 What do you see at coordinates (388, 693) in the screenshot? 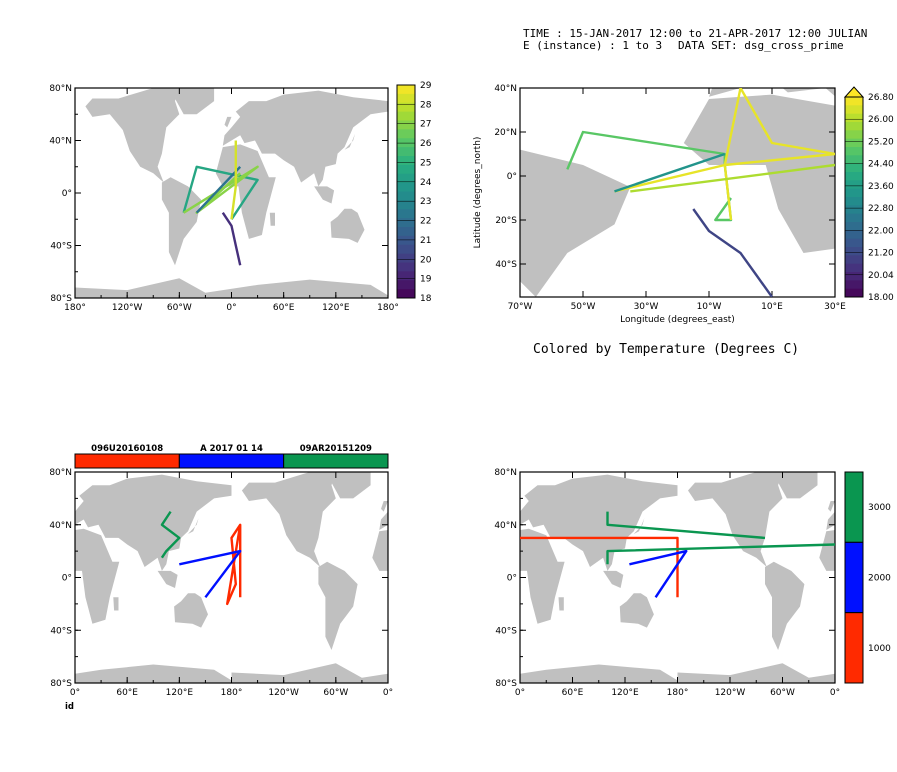
I see `x-tick-label: 0°` at bounding box center [388, 693].